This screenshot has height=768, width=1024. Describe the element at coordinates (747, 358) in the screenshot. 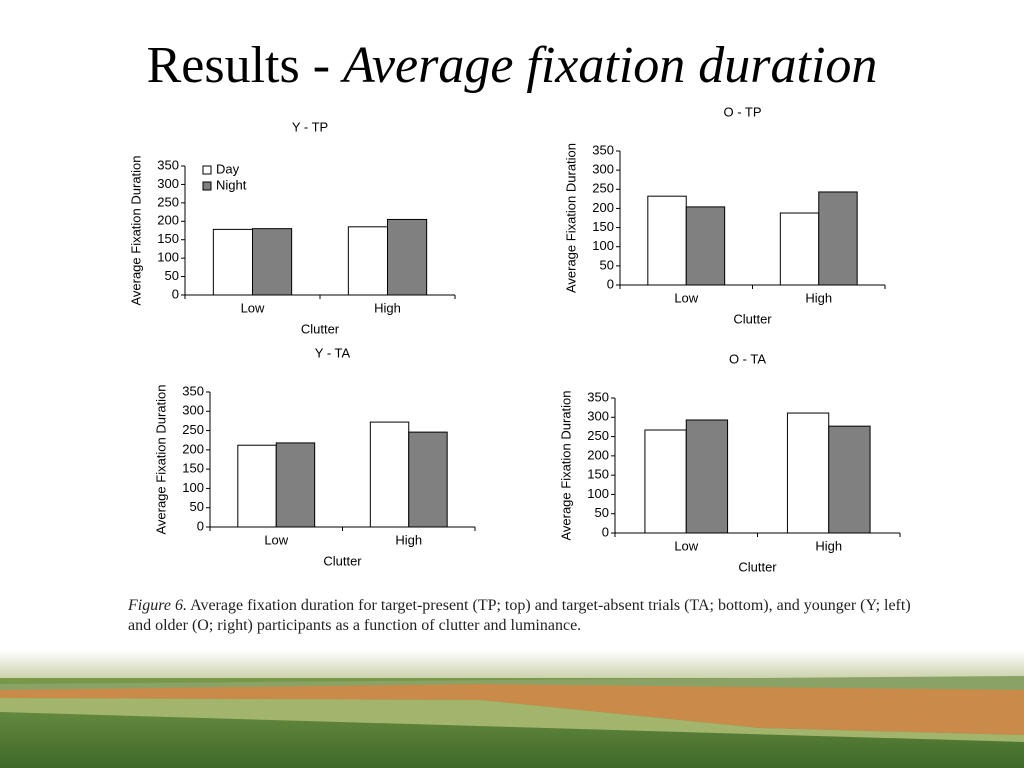

I see `chart-title: O - TA` at that location.